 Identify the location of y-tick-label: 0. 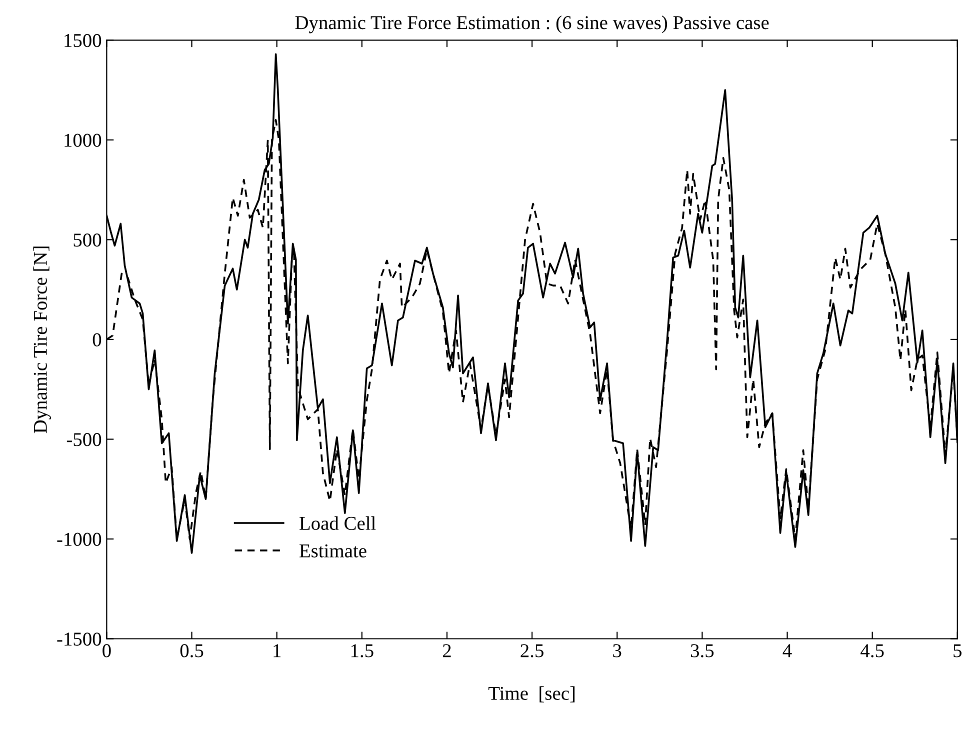
(97, 339).